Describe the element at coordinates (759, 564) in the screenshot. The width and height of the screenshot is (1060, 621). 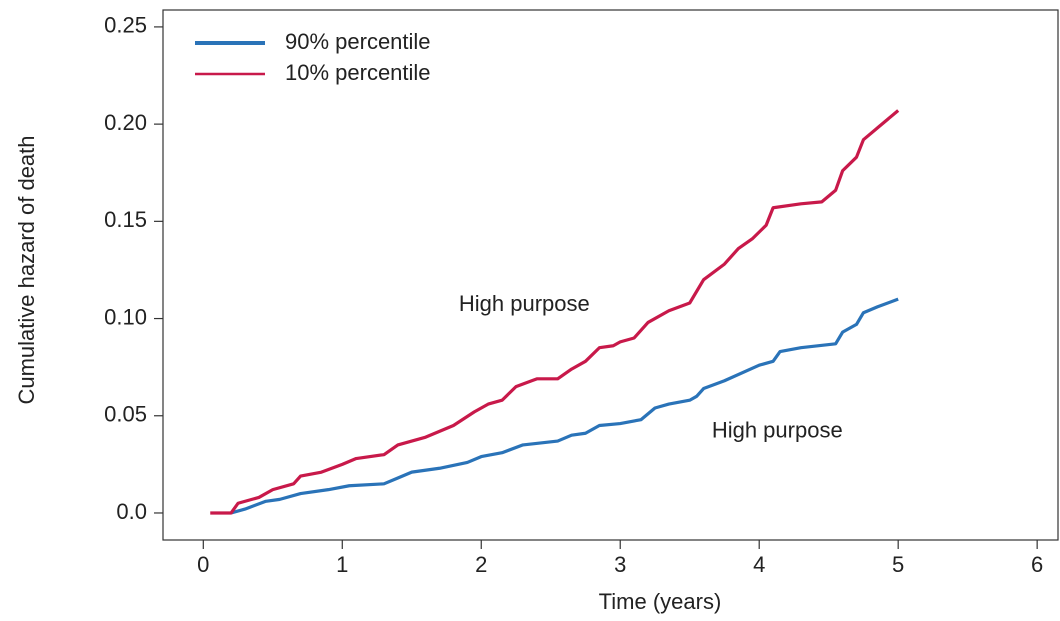
I see `x-tick-label: 4` at that location.